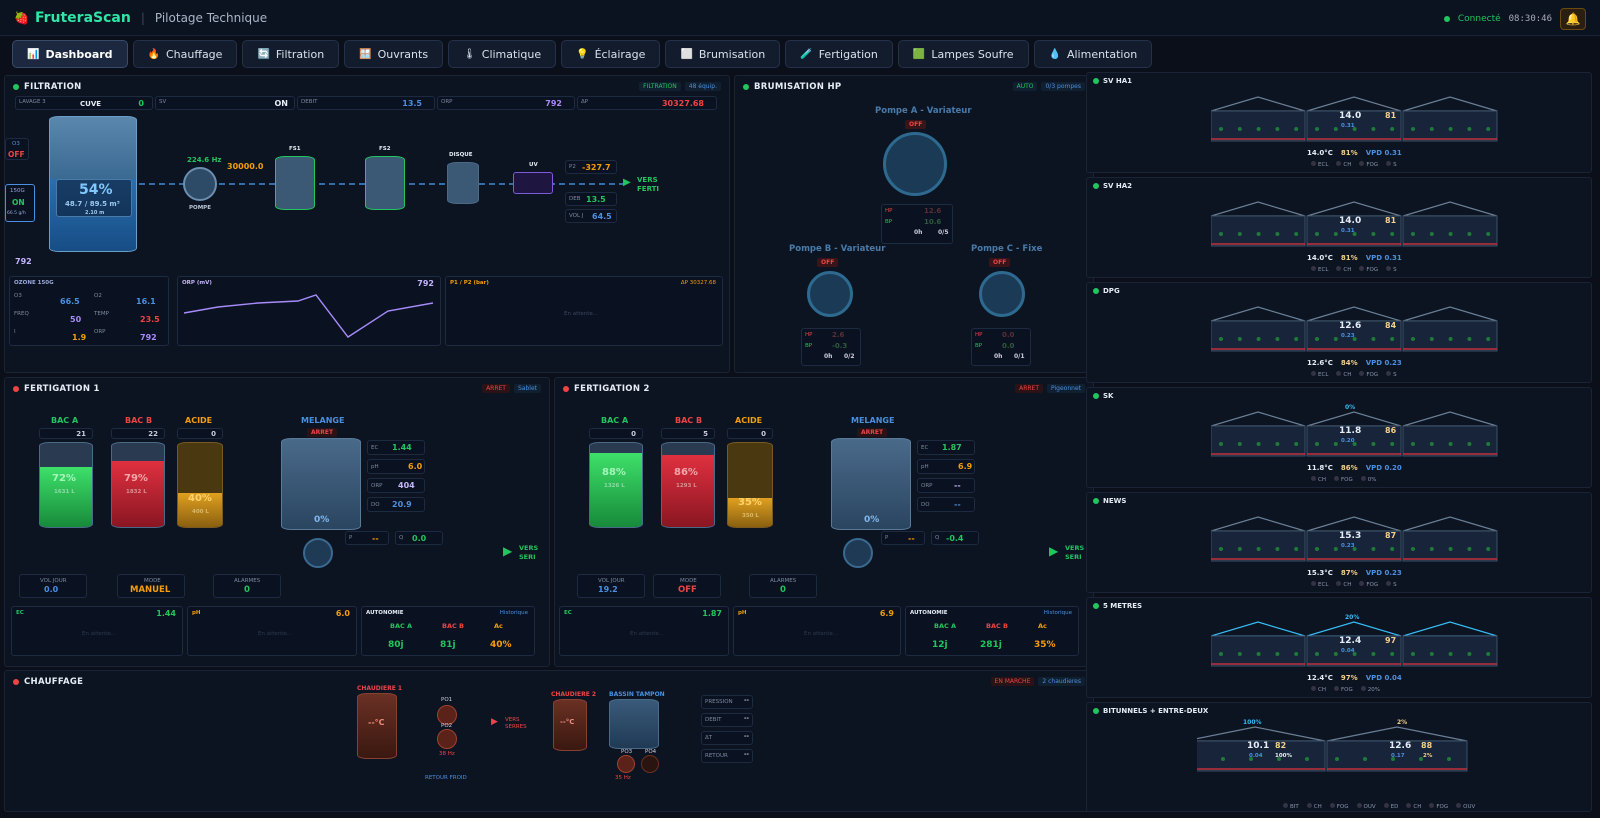 Image resolution: width=1600 pixels, height=818 pixels. I want to click on do-readout: DO --, so click(946, 504).